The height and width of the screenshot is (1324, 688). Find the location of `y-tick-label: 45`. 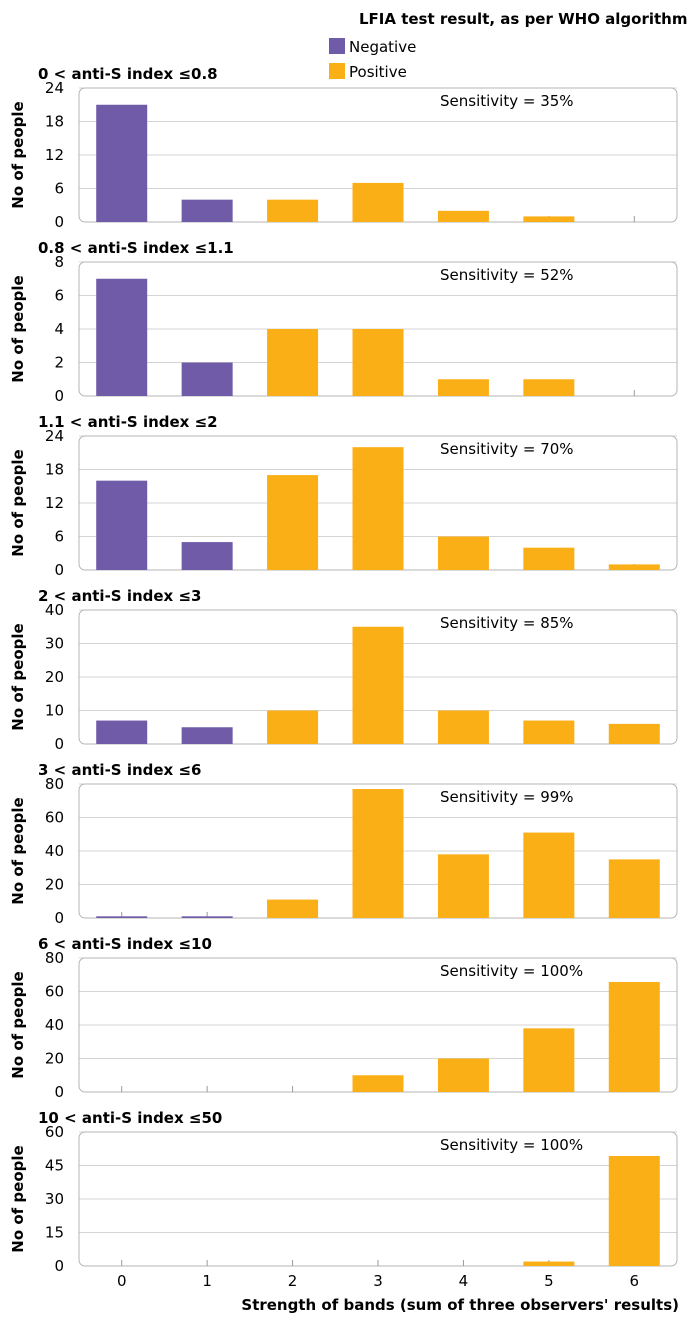

y-tick-label: 45 is located at coordinates (54, 1166).